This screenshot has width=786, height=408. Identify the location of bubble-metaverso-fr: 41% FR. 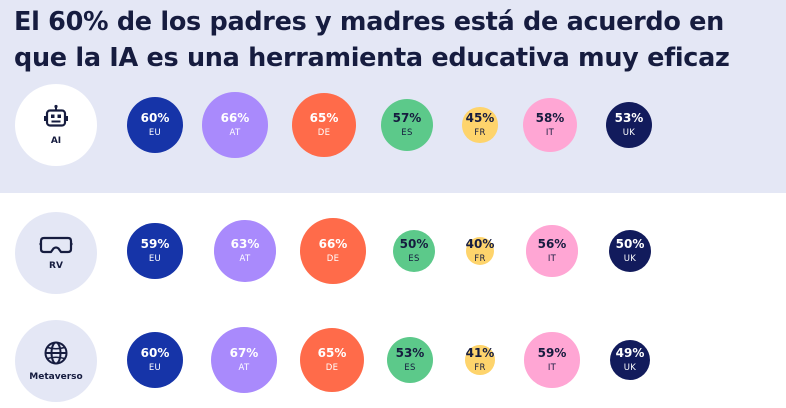
(480, 360).